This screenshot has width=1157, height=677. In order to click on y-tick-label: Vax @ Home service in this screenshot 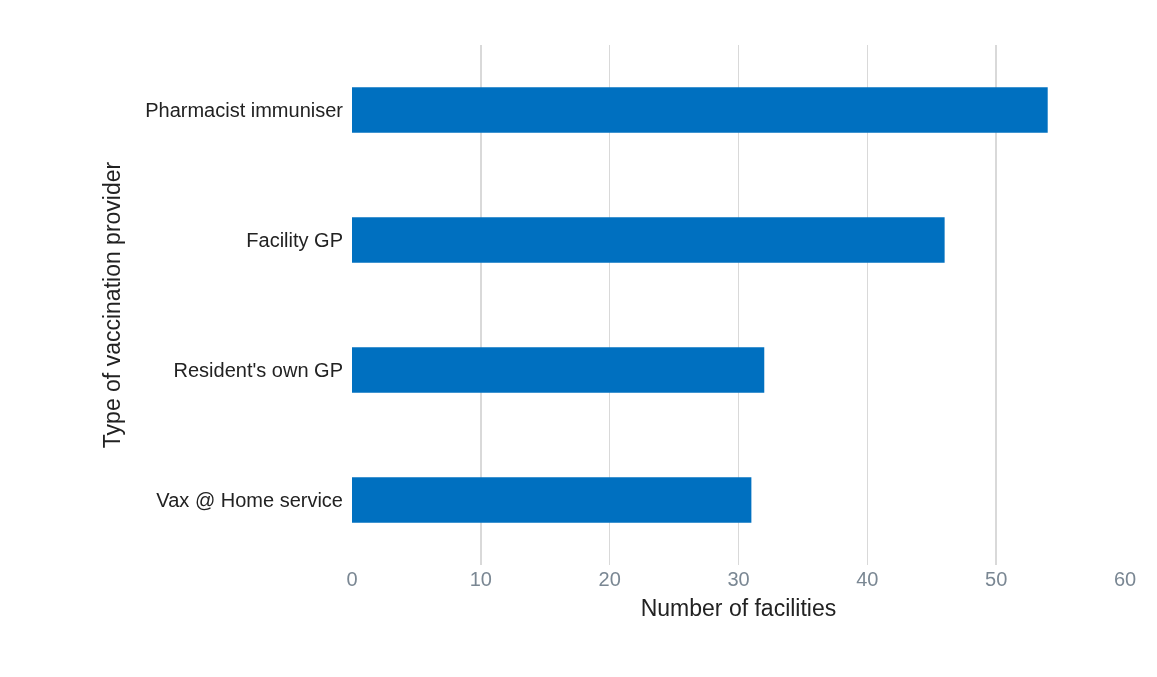, I will do `click(249, 500)`.